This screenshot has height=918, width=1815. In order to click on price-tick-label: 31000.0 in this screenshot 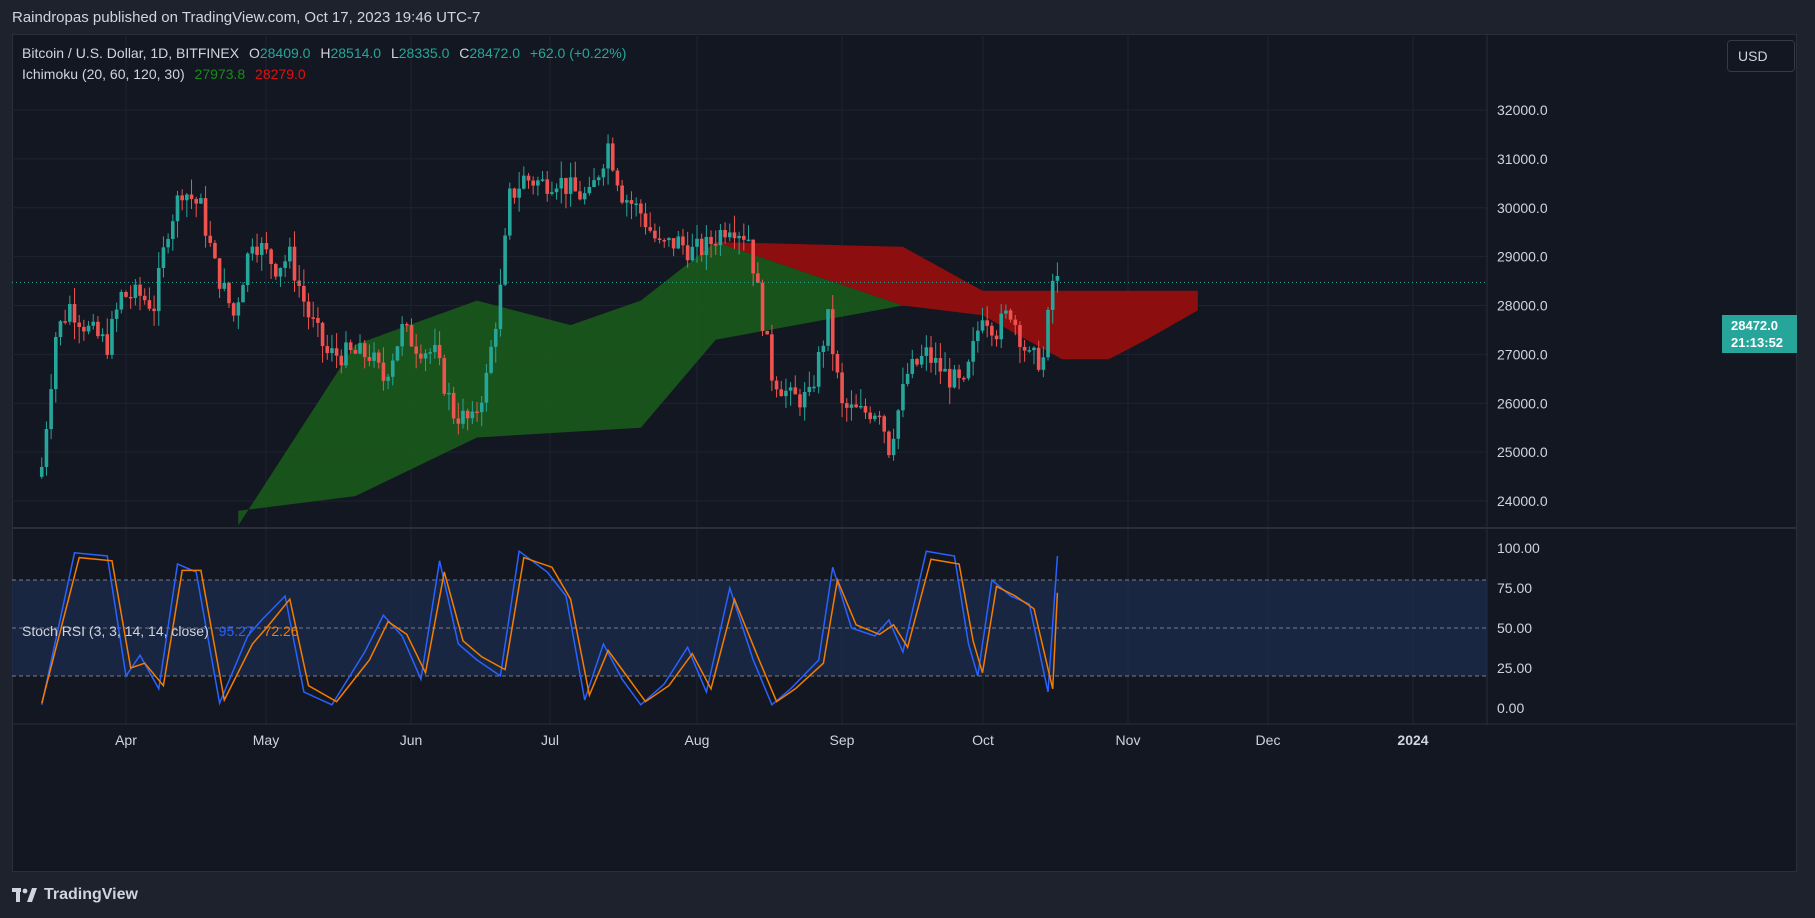, I will do `click(1522, 159)`.